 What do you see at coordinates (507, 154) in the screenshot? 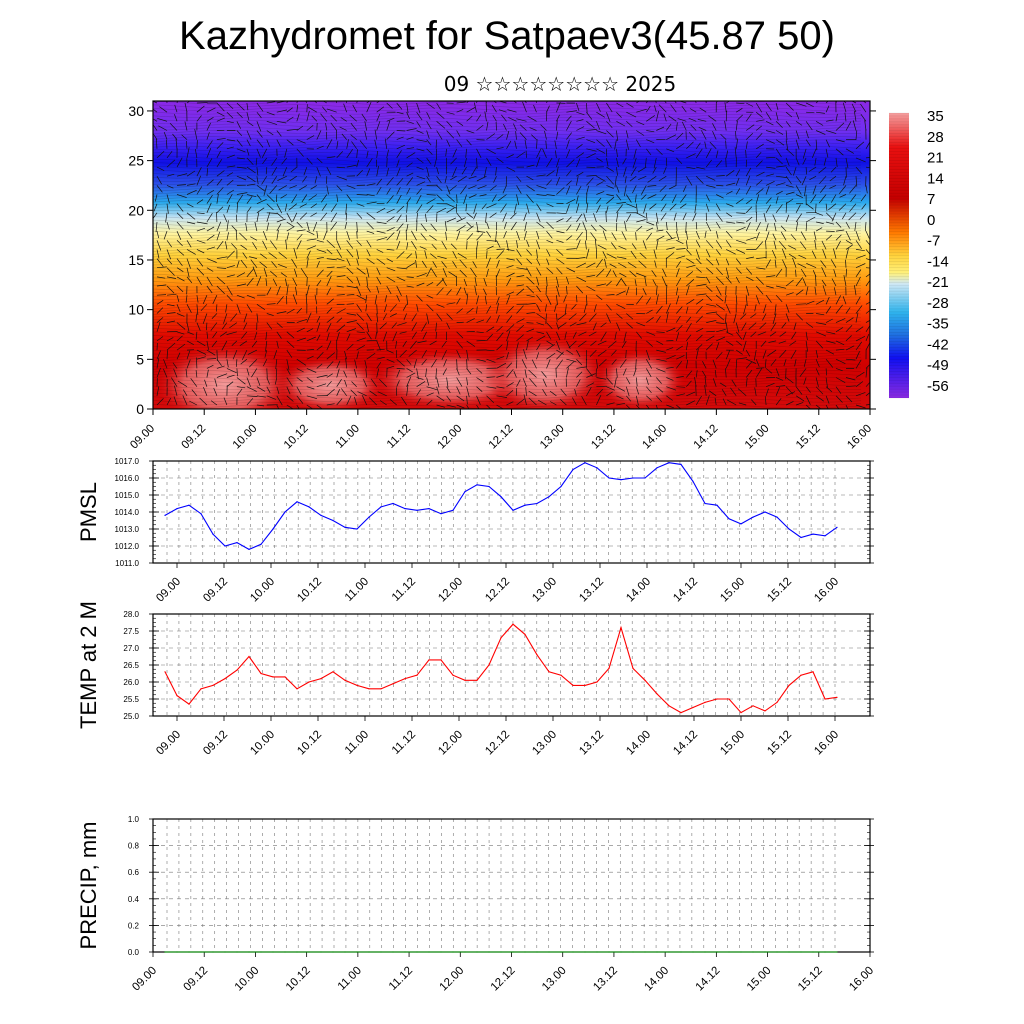
I see `contour-line` at bounding box center [507, 154].